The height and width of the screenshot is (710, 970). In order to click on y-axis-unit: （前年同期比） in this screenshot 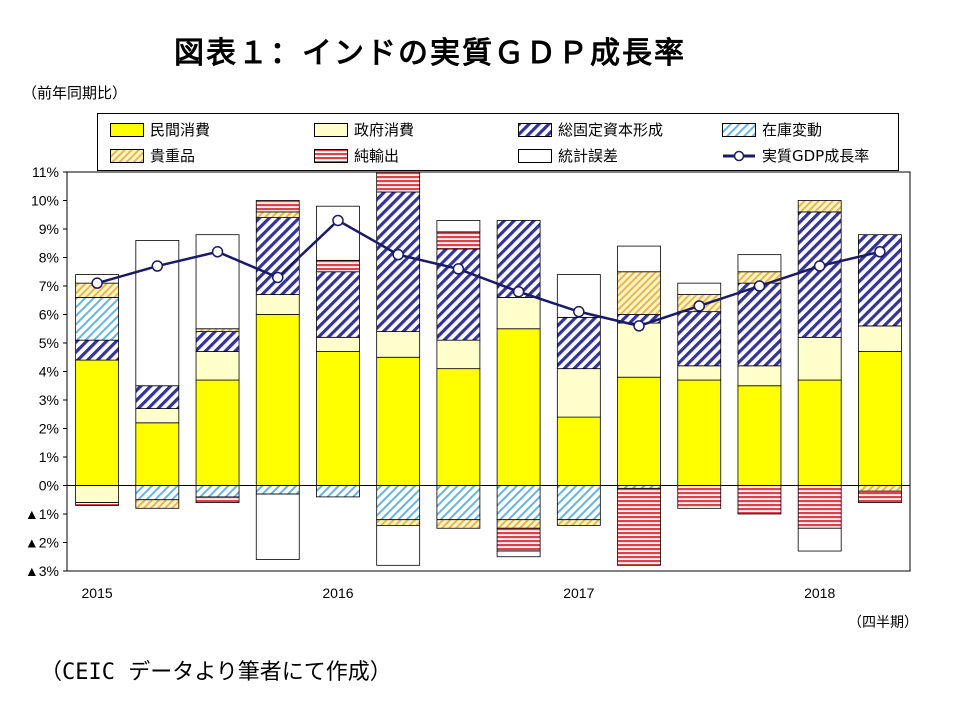, I will do `click(75, 93)`.